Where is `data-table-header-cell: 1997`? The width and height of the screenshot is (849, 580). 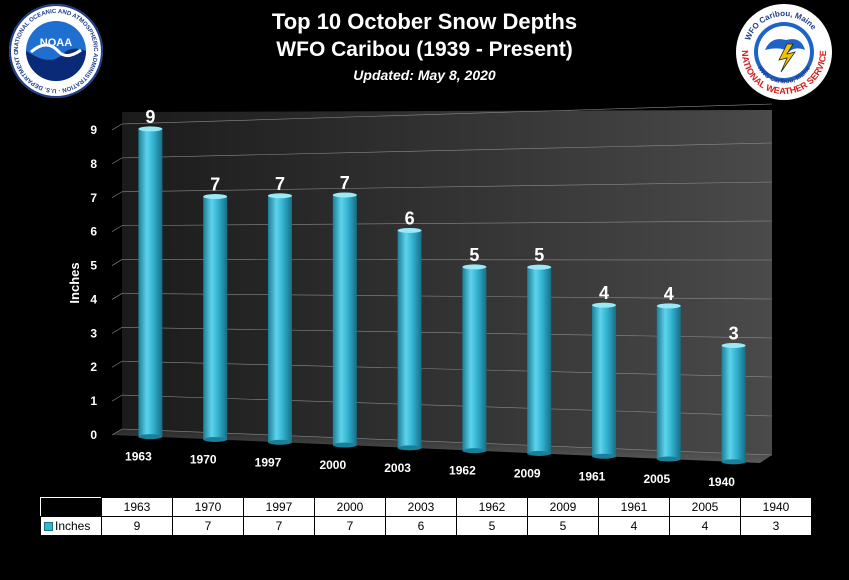
data-table-header-cell: 1997 is located at coordinates (279, 507).